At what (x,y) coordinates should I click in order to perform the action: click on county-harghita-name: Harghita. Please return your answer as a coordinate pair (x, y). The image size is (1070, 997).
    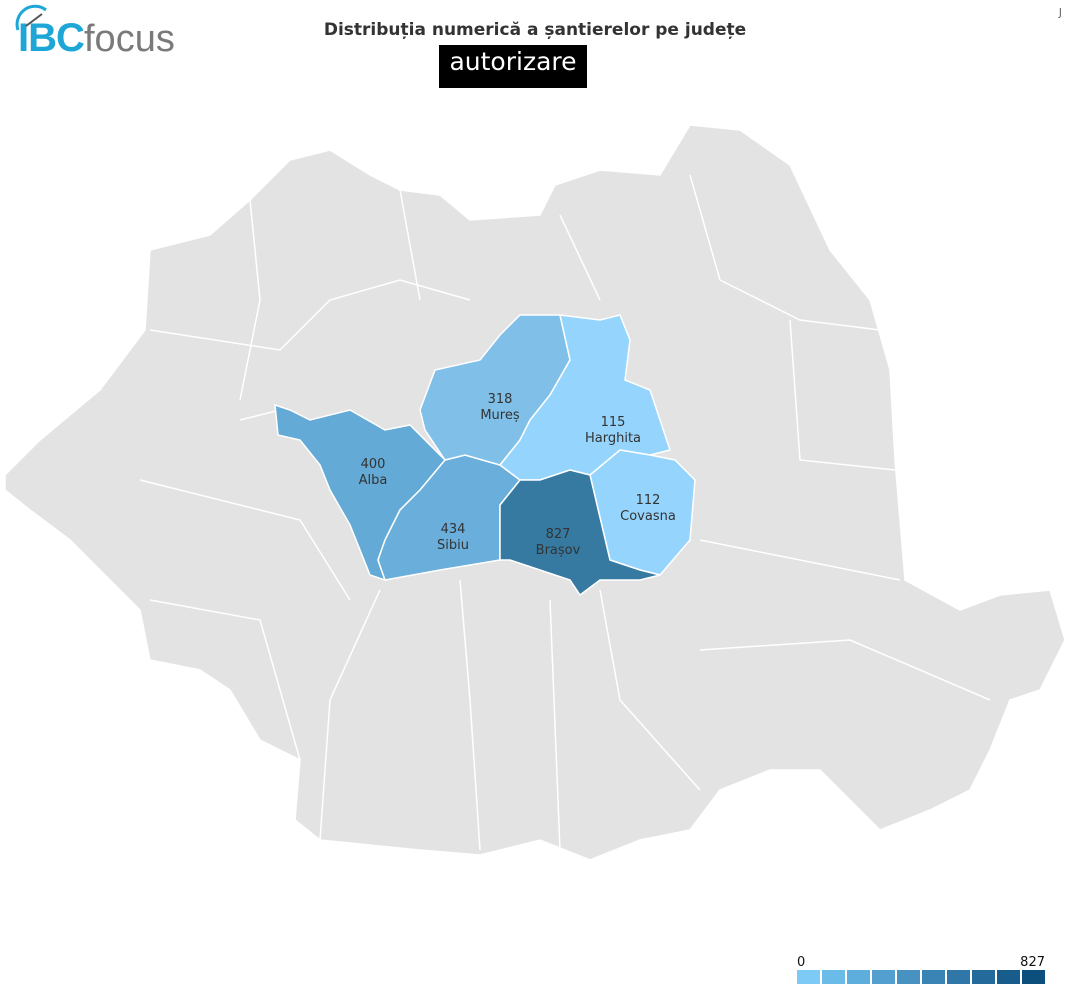
    Looking at the image, I should click on (613, 438).